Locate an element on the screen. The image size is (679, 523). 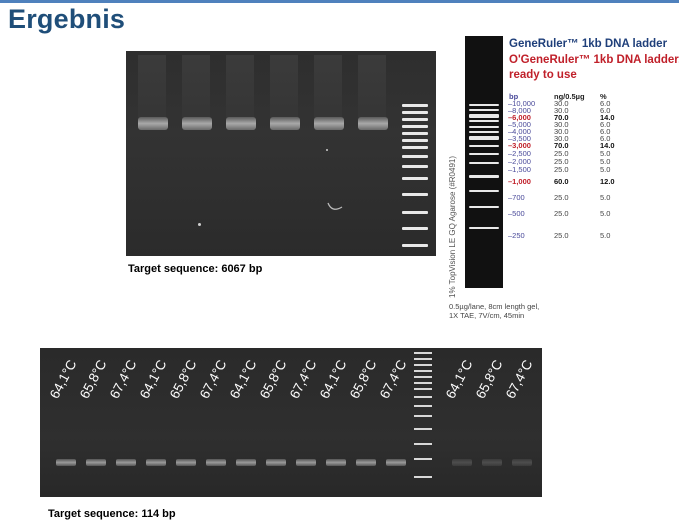
ladder-note-line-1: 0.5µg/lane, 8cm length gel, is located at coordinates (494, 306).